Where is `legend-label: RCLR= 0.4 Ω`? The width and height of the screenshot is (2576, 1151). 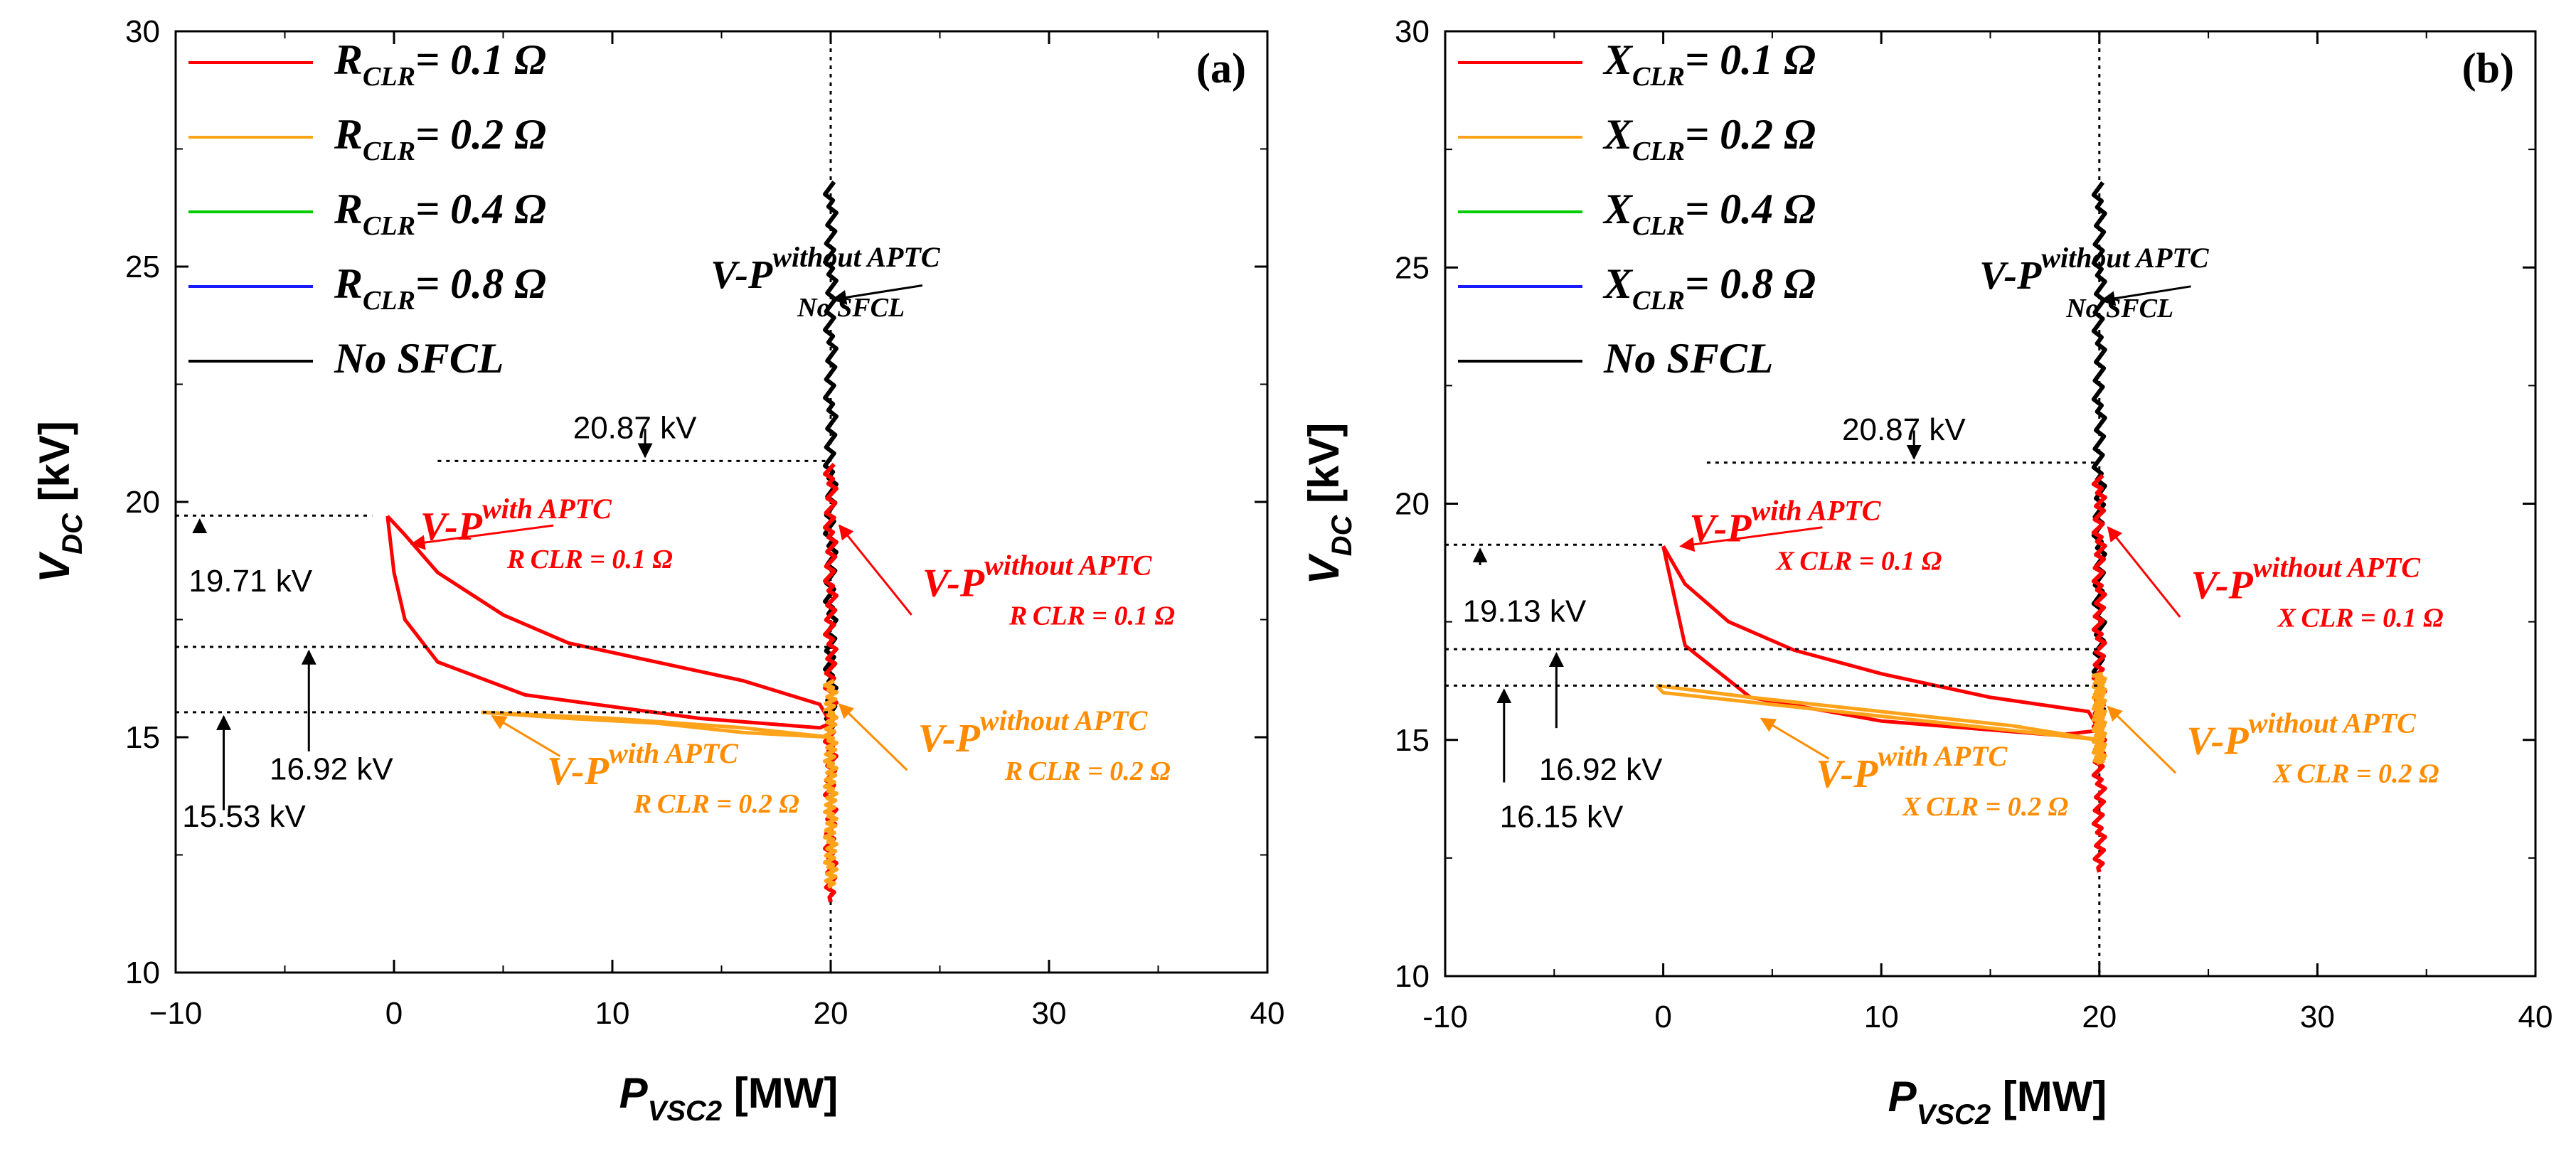
legend-label: RCLR= 0.4 Ω is located at coordinates (440, 213).